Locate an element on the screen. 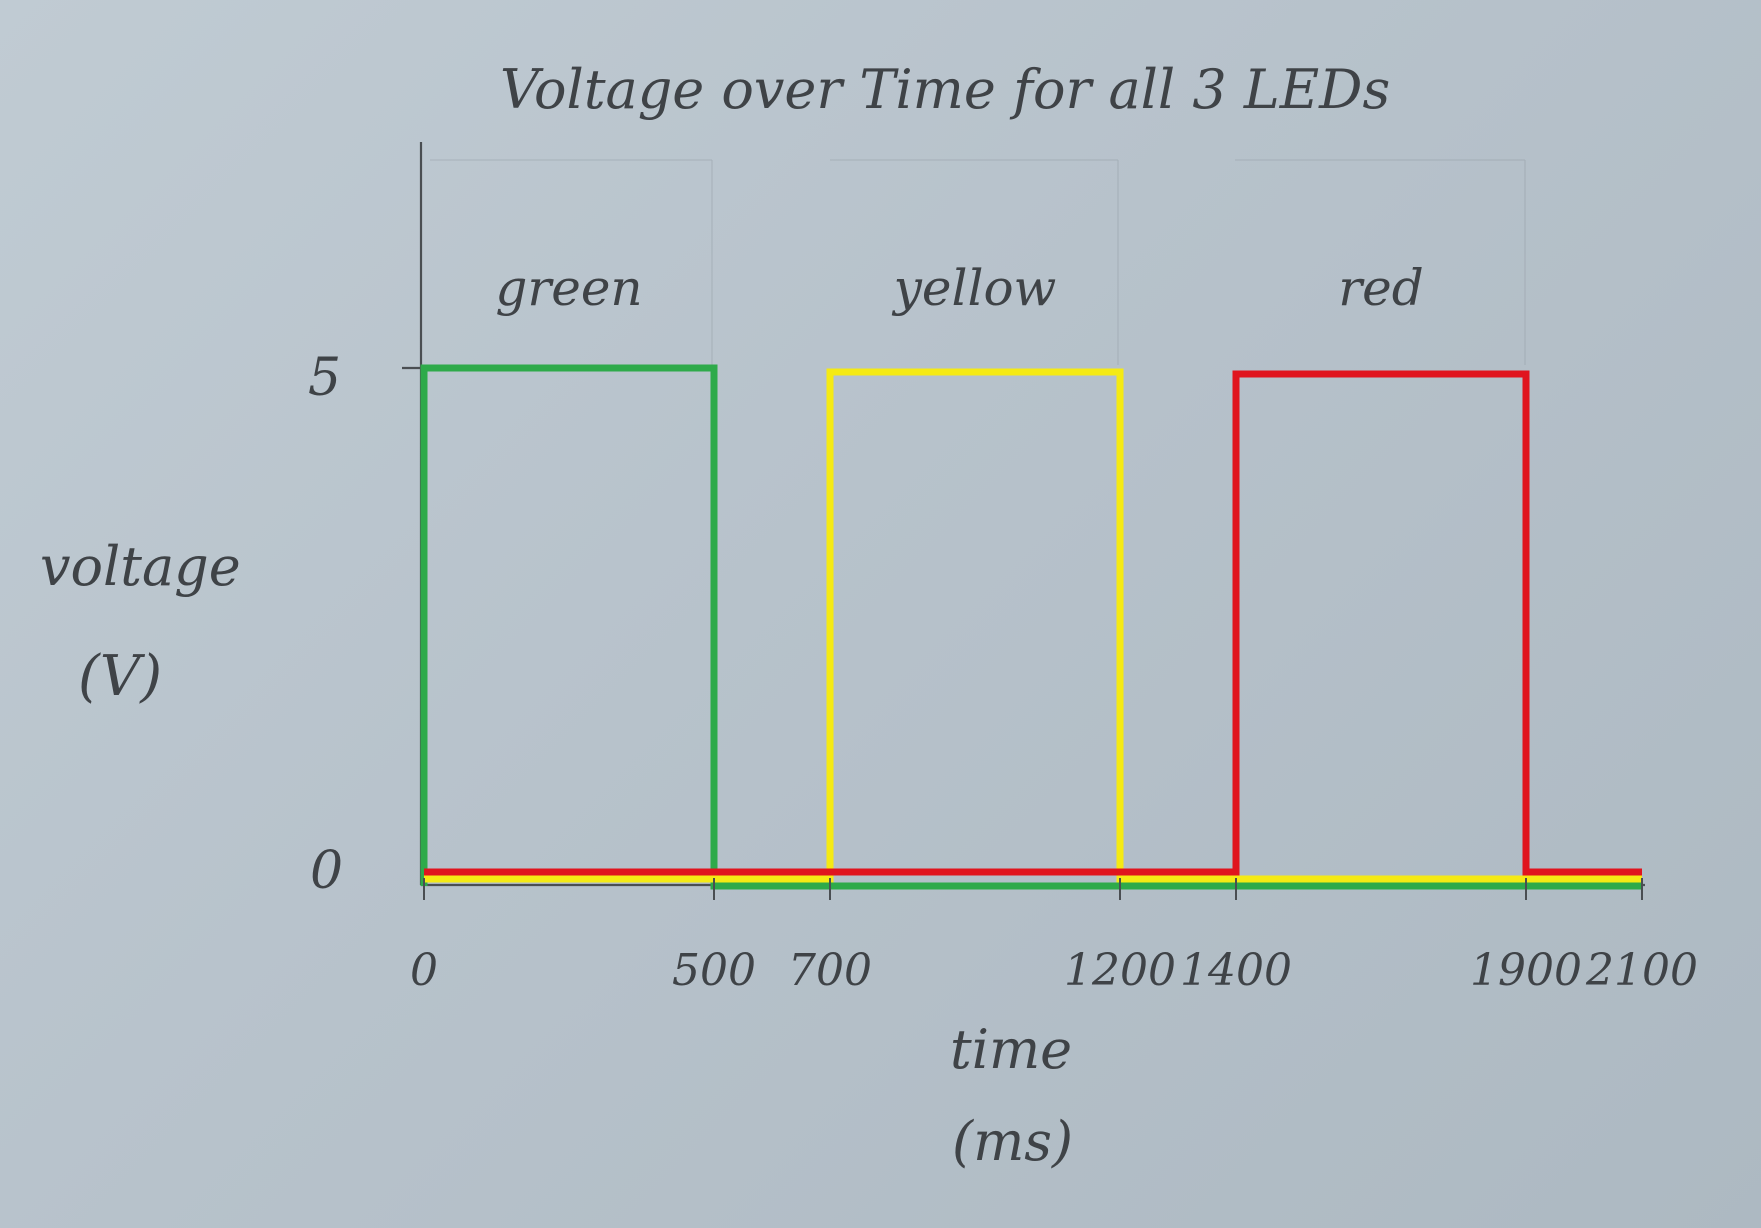 This screenshot has height=1228, width=1761. x-axis-unit: (ms) is located at coordinates (1012, 1141).